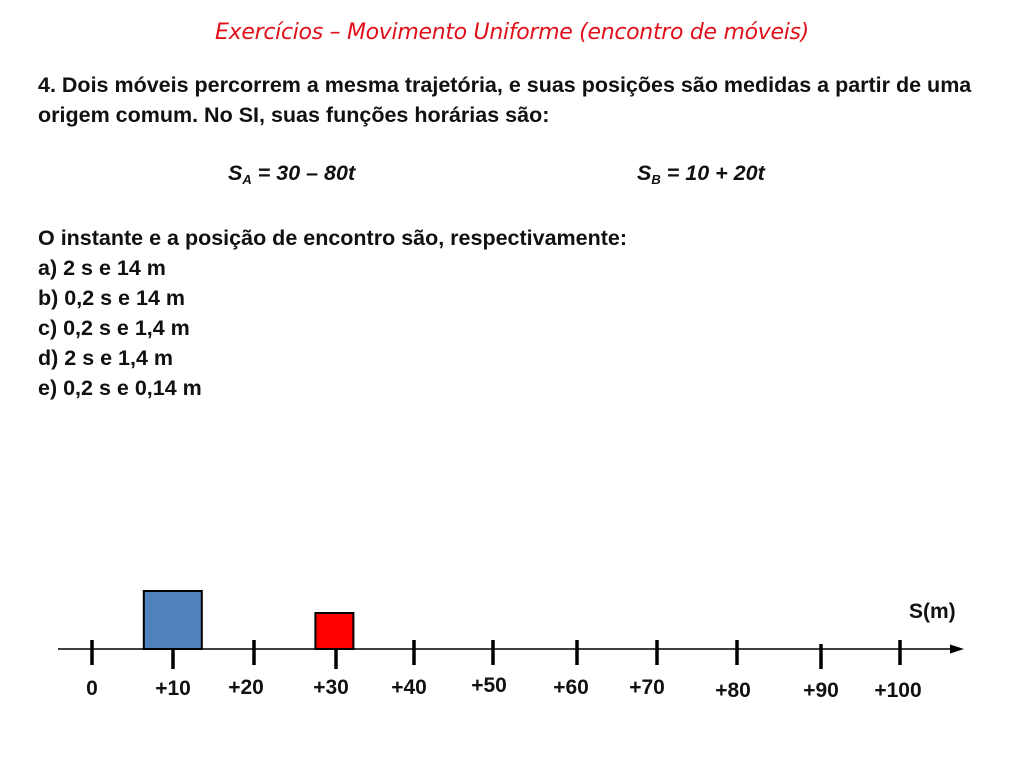 The width and height of the screenshot is (1024, 768). I want to click on axis-tick-label: +80, so click(733, 690).